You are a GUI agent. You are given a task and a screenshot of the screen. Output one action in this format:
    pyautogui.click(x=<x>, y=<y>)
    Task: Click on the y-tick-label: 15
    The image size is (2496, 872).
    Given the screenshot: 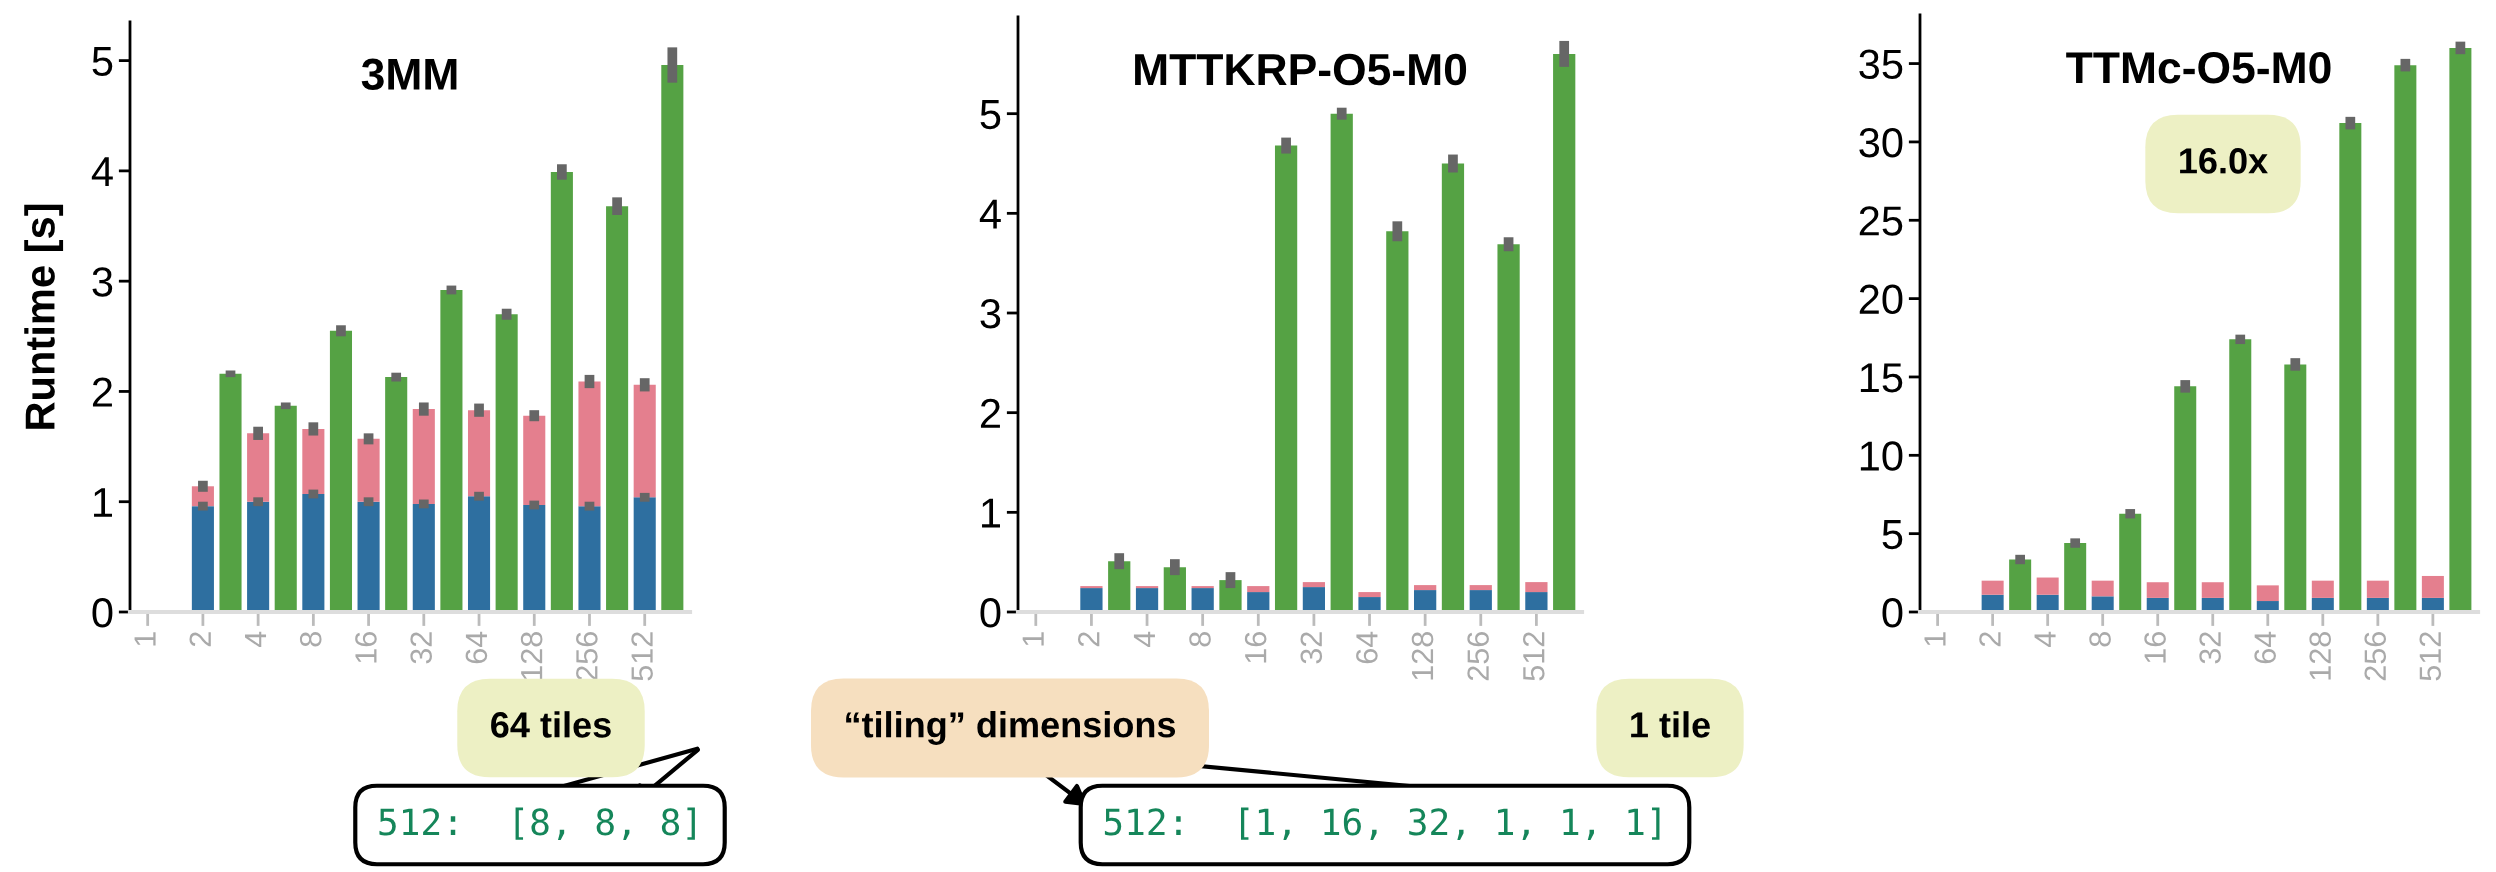 What is the action you would take?
    pyautogui.click(x=1881, y=378)
    